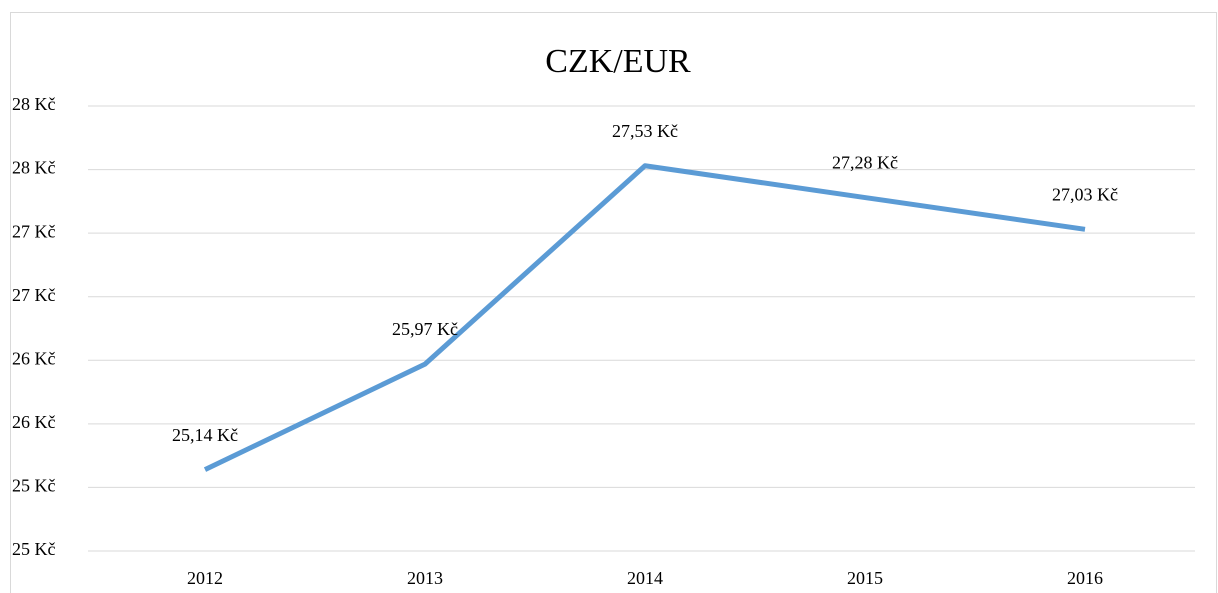 The width and height of the screenshot is (1218, 593). Describe the element at coordinates (865, 163) in the screenshot. I see `data-label: 27,28 Kč` at that location.